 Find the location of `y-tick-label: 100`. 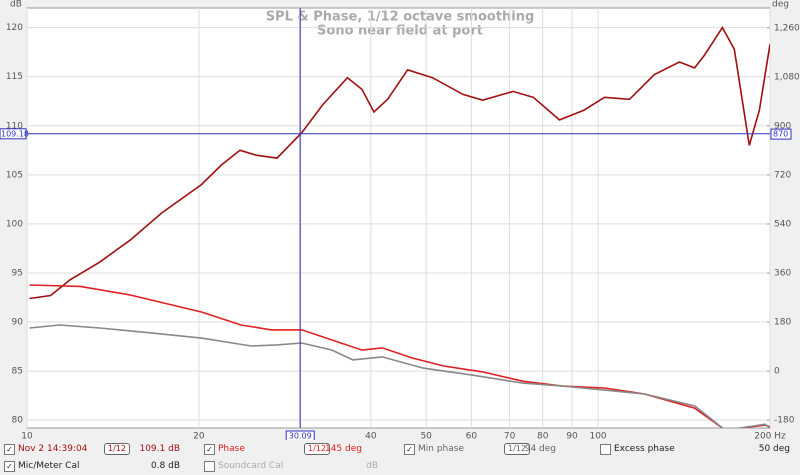

y-tick-label: 100 is located at coordinates (14, 224).